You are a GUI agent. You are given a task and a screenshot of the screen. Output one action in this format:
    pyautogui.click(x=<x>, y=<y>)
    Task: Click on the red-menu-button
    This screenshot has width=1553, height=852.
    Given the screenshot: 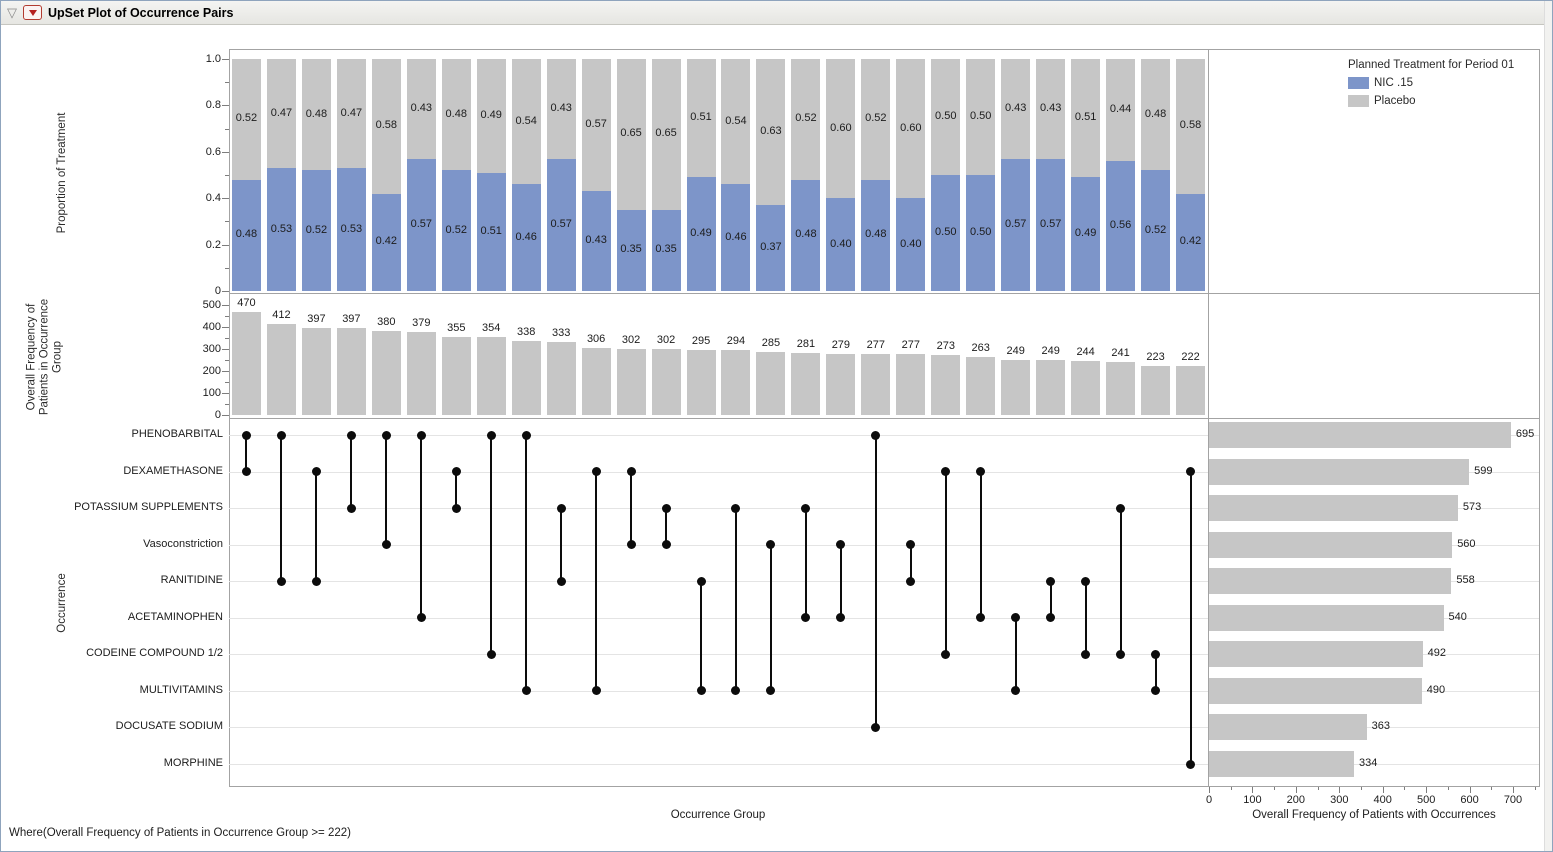 What is the action you would take?
    pyautogui.click(x=32, y=12)
    